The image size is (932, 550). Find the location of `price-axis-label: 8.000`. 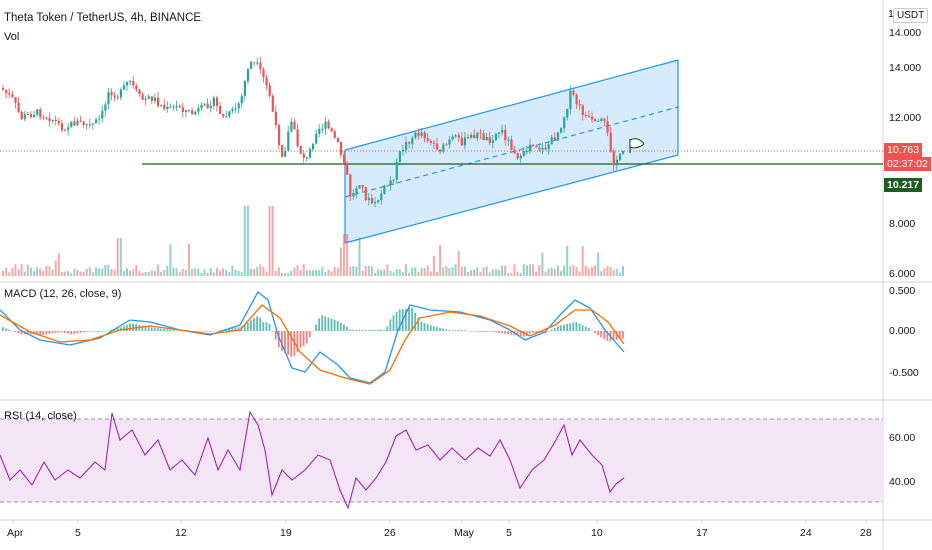

price-axis-label: 8.000 is located at coordinates (902, 224).